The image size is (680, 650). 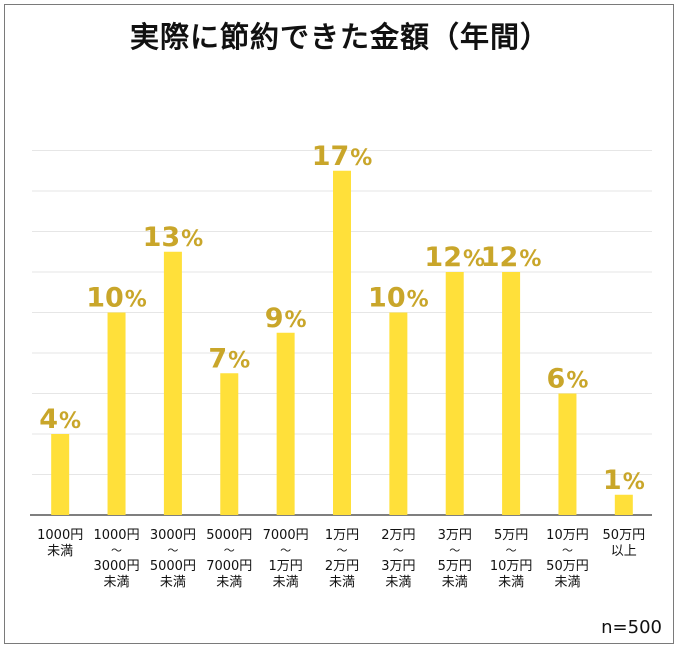 What do you see at coordinates (286, 318) in the screenshot?
I see `bar-value-label: 9%` at bounding box center [286, 318].